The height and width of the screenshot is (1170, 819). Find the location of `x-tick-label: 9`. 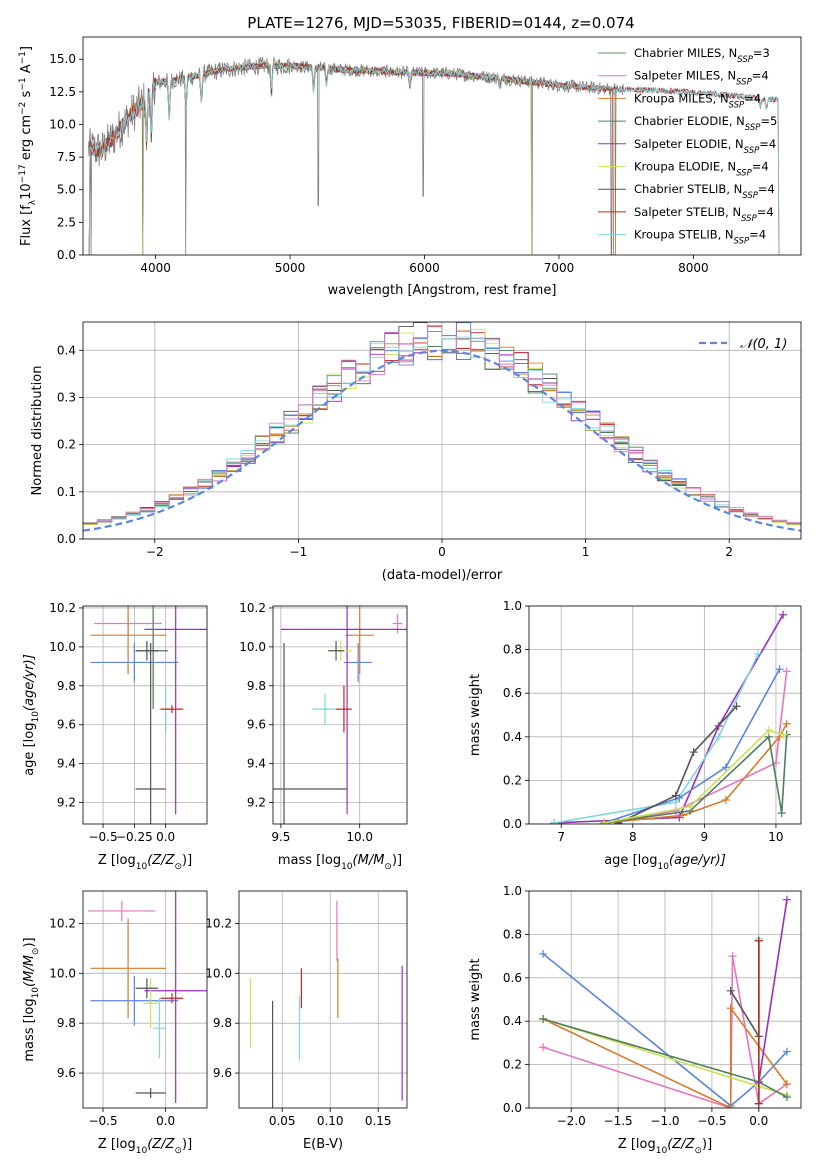

x-tick-label: 9 is located at coordinates (705, 837).